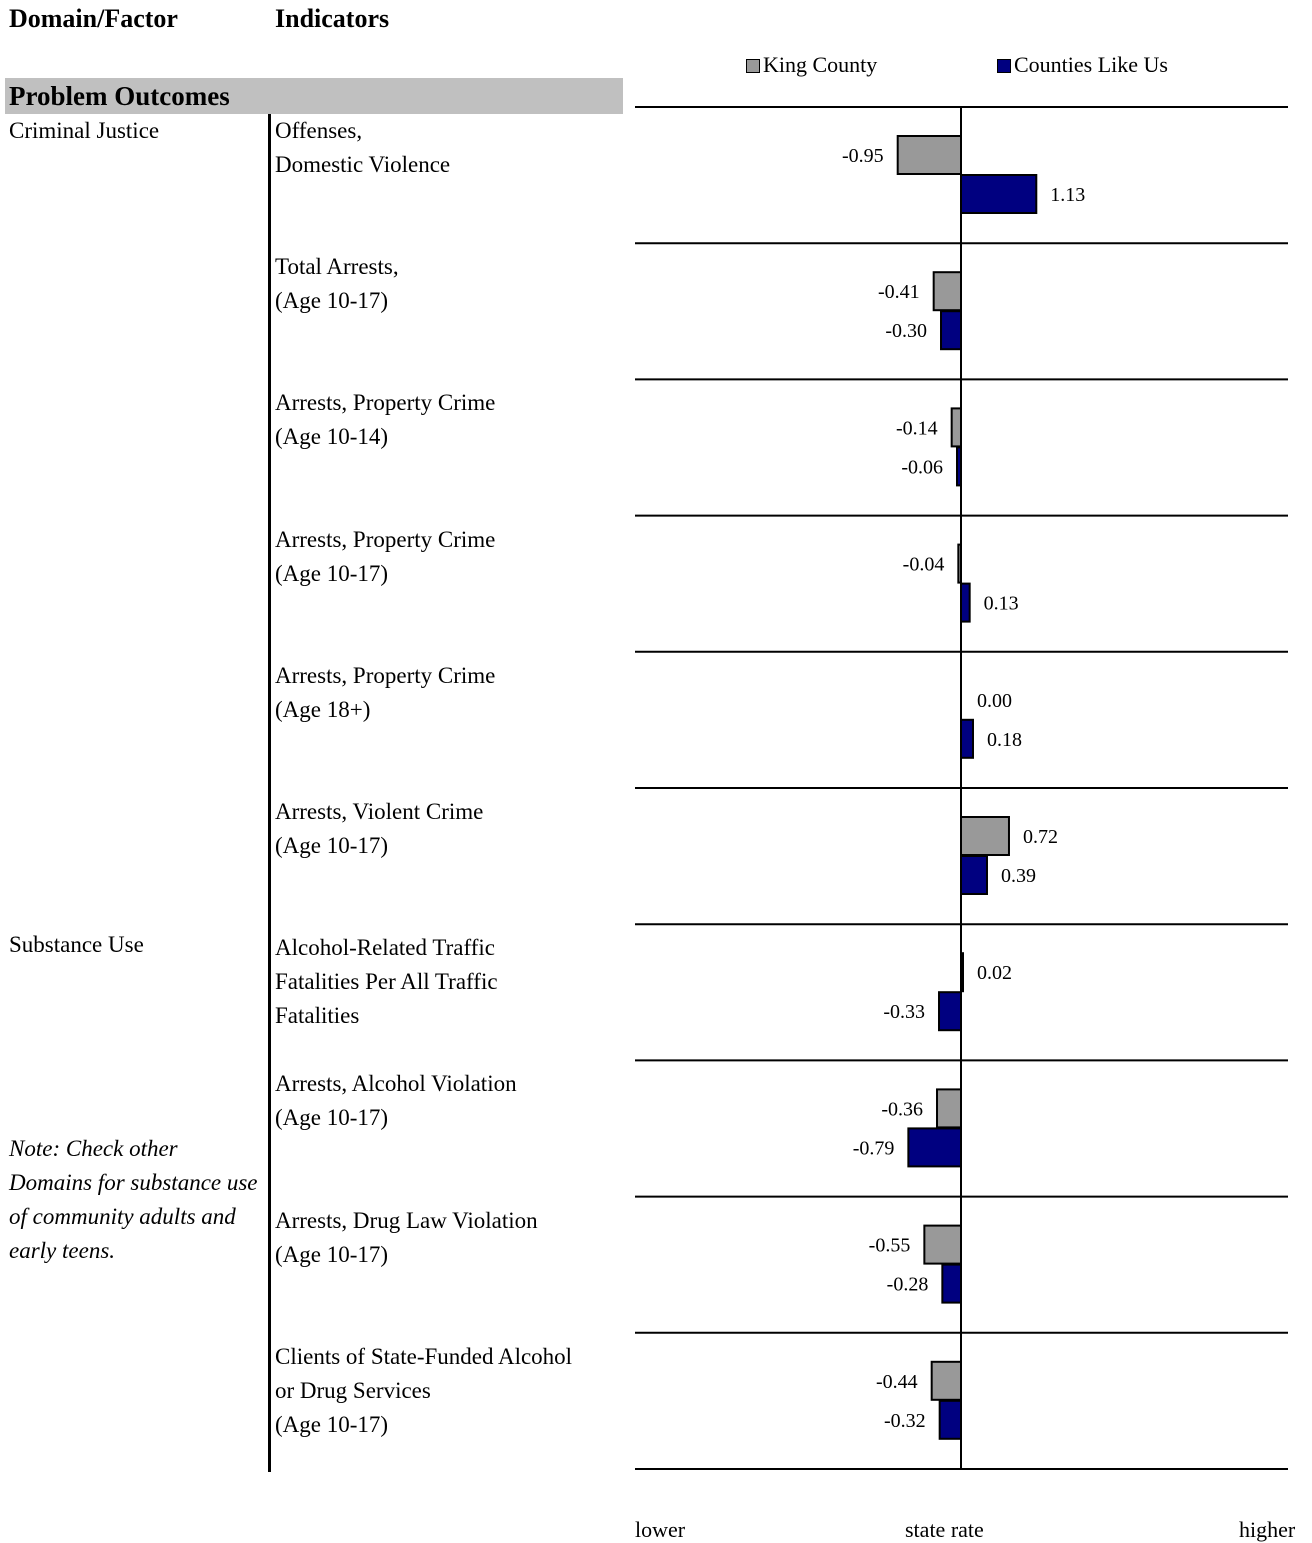 This screenshot has width=1312, height=1543. Describe the element at coordinates (1001, 604) in the screenshot. I see `value-label-counties-like-us: 0.13` at that location.